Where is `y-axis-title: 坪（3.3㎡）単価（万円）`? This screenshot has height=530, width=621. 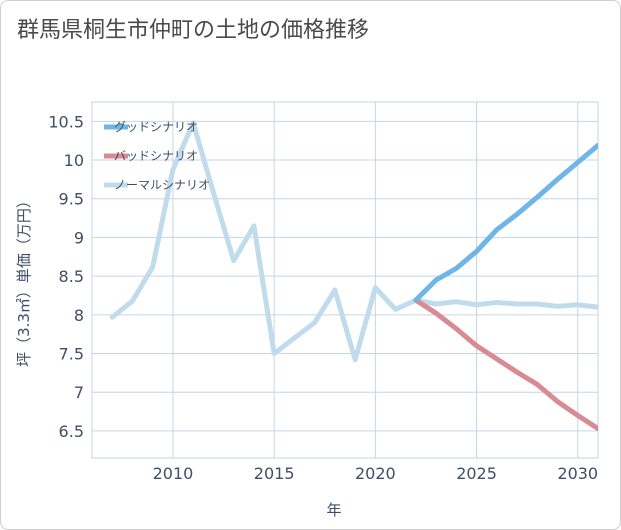
y-axis-title: 坪（3.3㎡）単価（万円） is located at coordinates (24, 280).